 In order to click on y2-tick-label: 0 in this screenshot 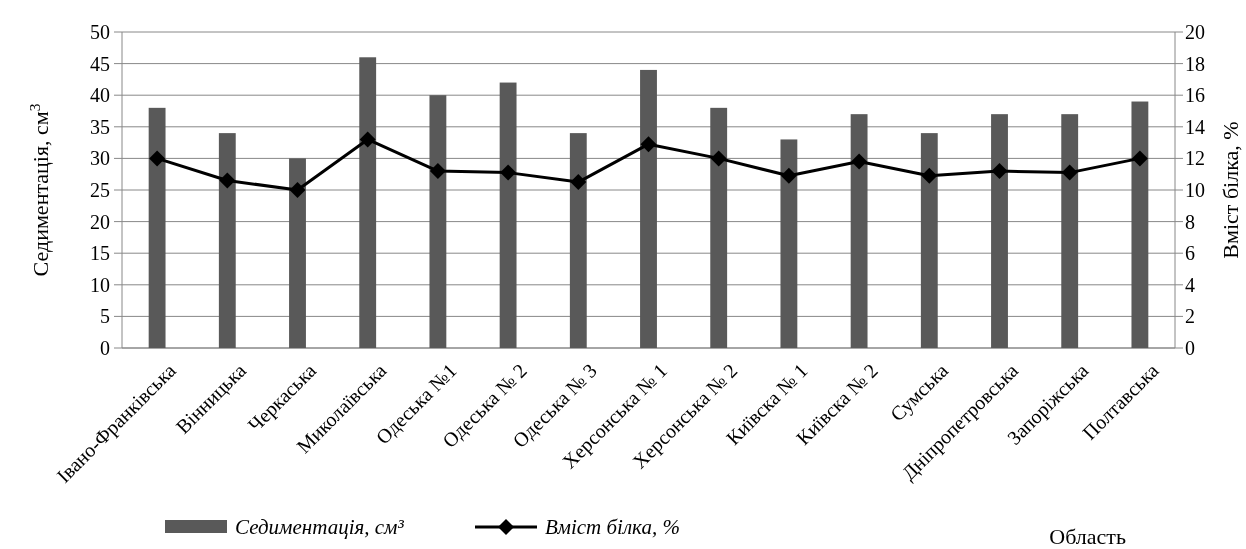, I will do `click(1190, 348)`.